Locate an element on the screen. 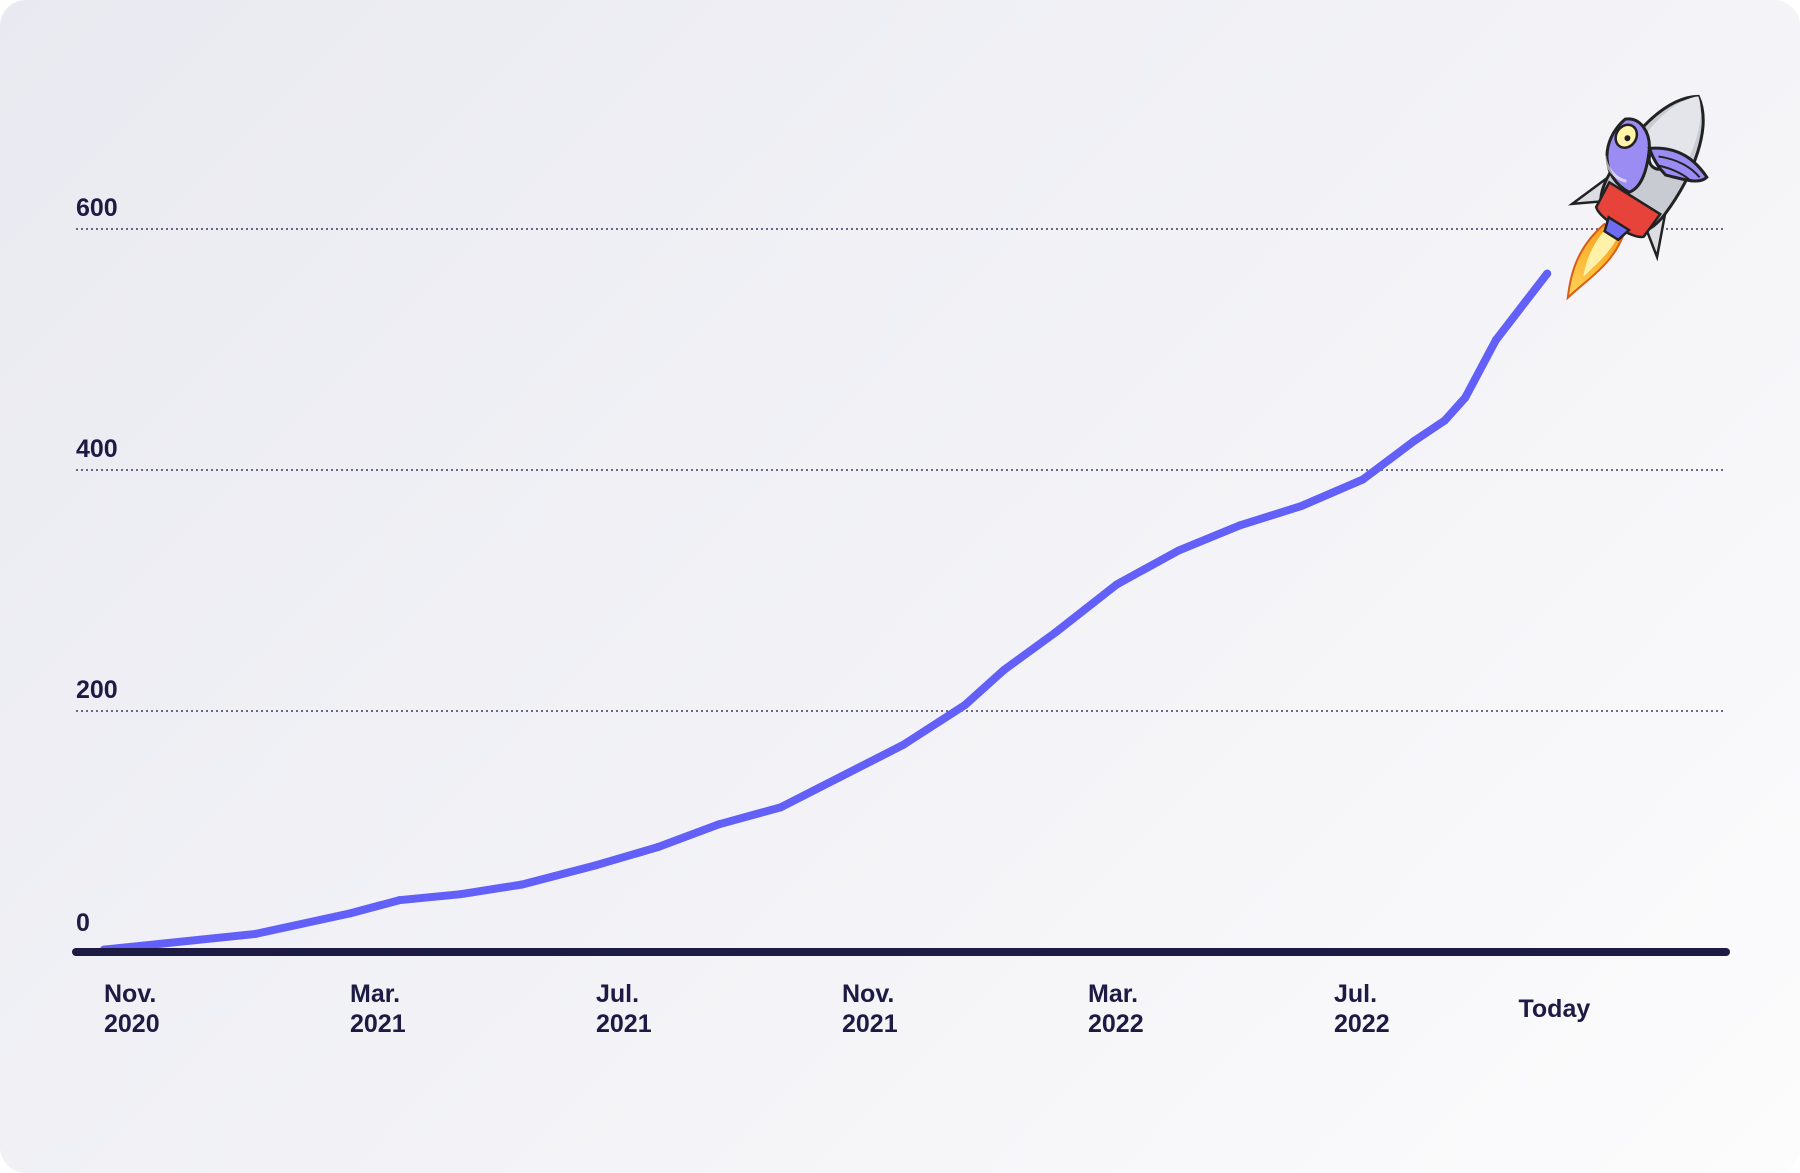 Image resolution: width=1800 pixels, height=1173 pixels. x-tick-label-line: Today is located at coordinates (1555, 1009).